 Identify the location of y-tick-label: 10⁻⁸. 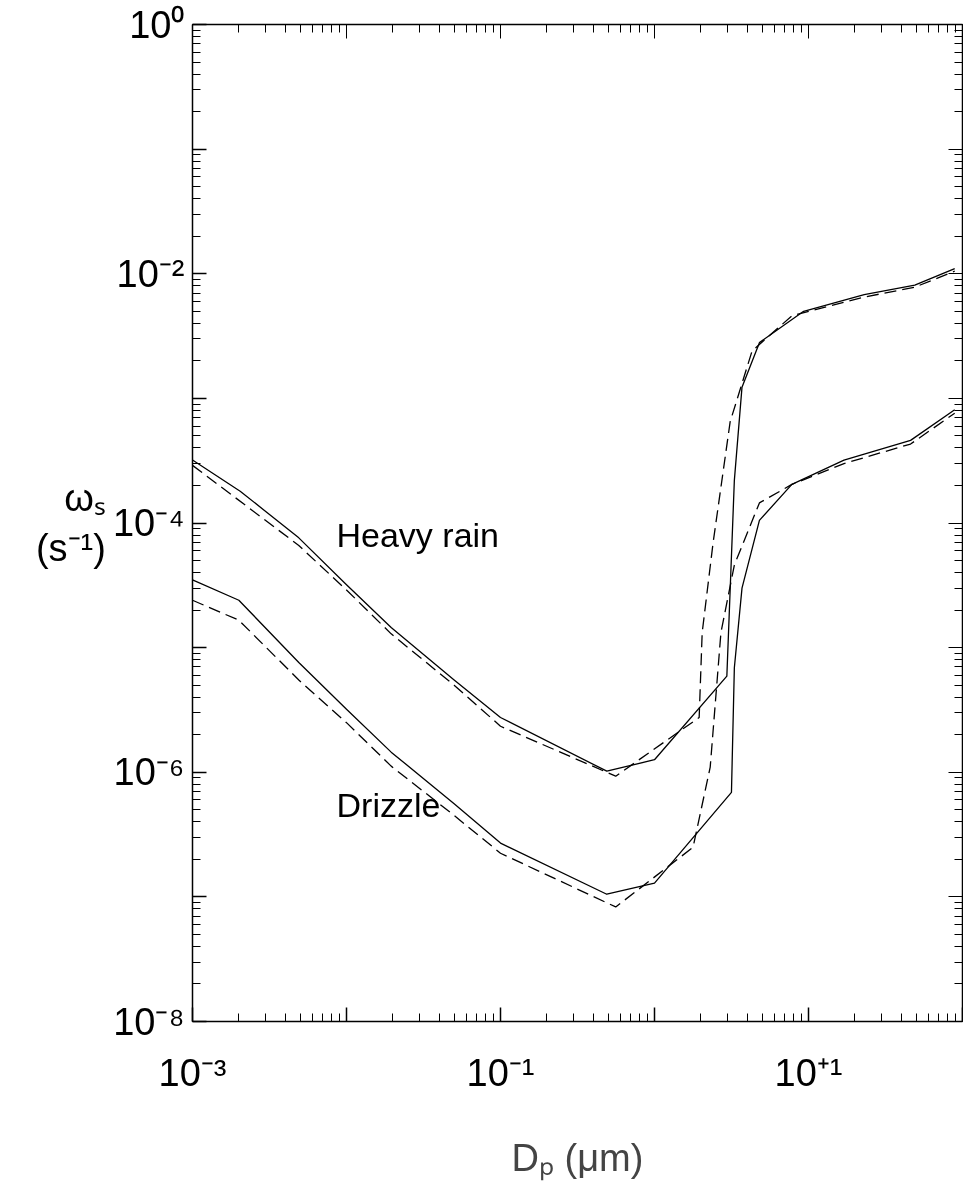
(149, 1021).